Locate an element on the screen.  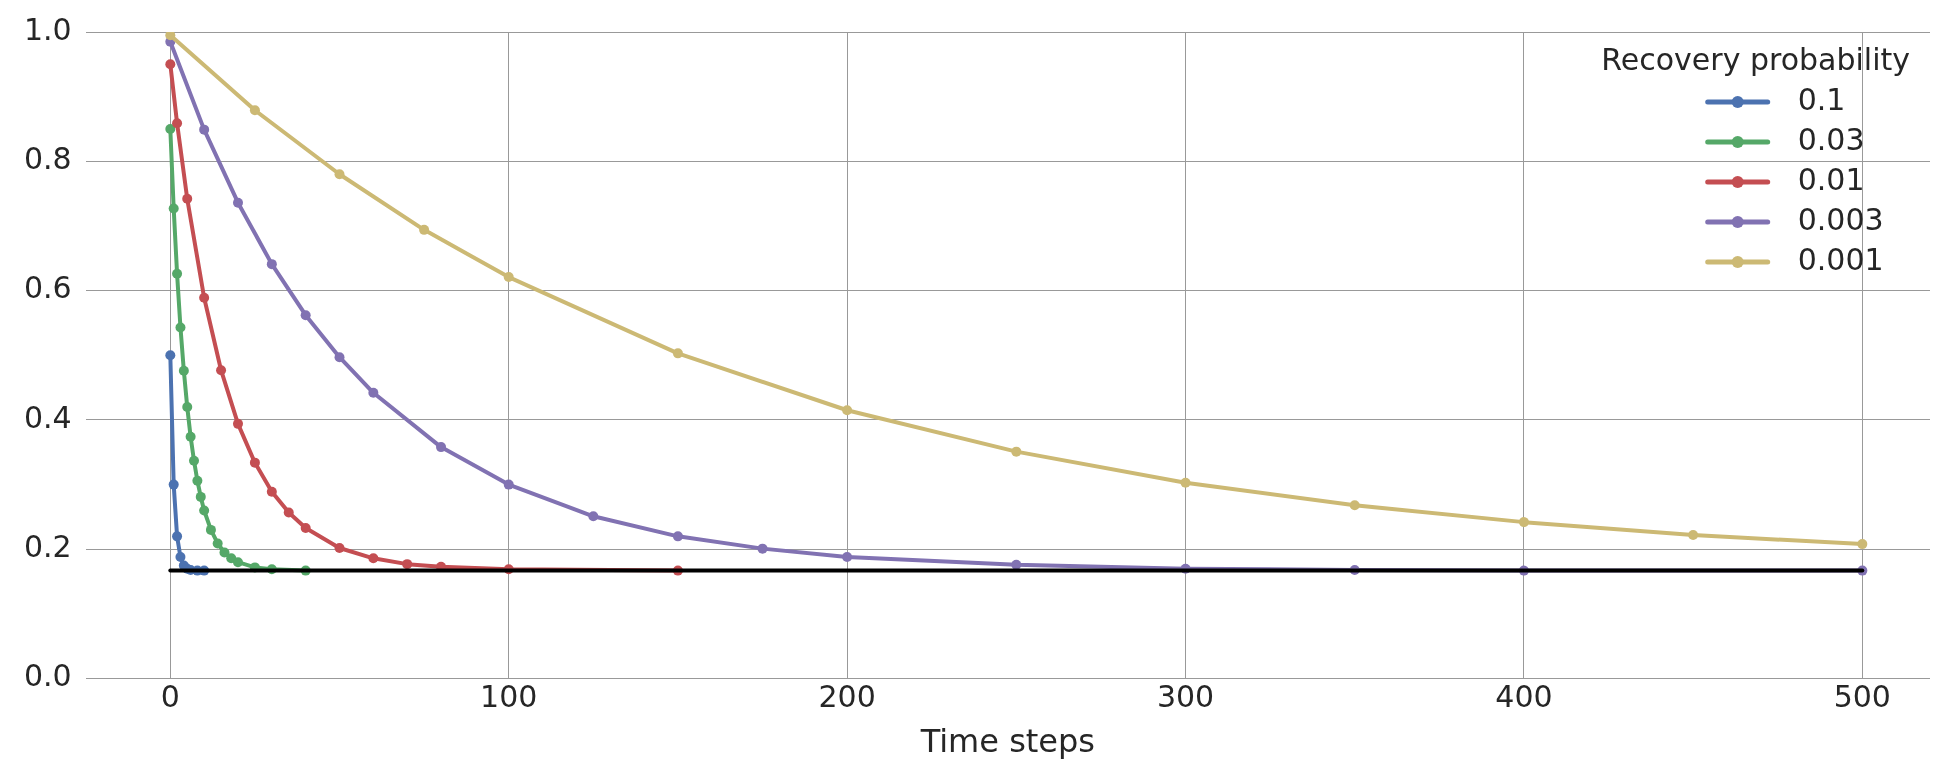
y-tick-label: 0.4 is located at coordinates (47, 417).